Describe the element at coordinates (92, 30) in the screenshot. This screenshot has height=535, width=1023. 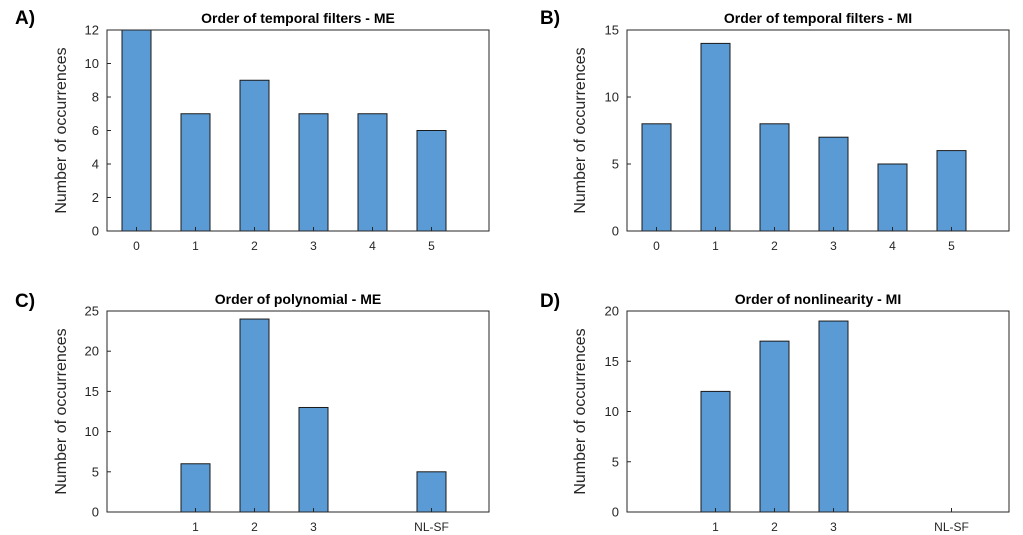
I see `y-tick-label: 12` at that location.